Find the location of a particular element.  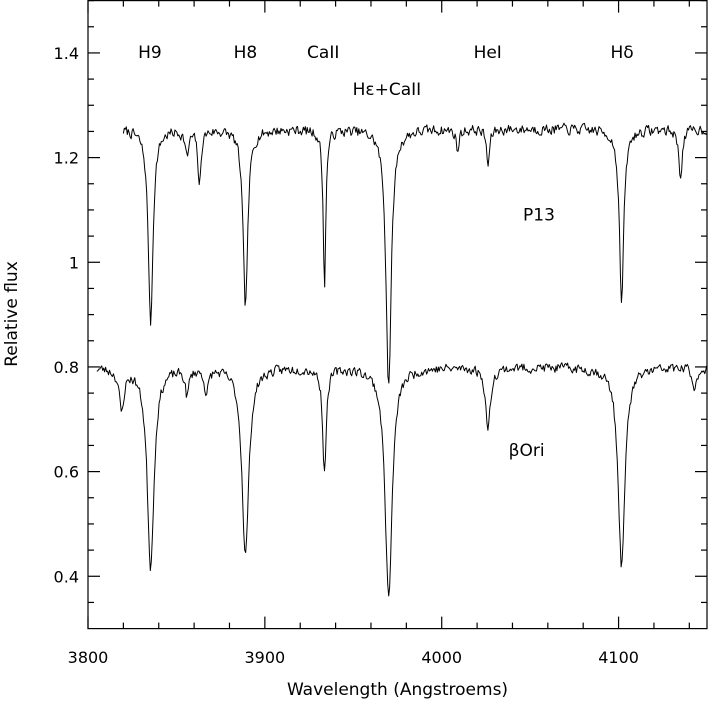

spectral-line-label: Hε+CaII is located at coordinates (387, 90).